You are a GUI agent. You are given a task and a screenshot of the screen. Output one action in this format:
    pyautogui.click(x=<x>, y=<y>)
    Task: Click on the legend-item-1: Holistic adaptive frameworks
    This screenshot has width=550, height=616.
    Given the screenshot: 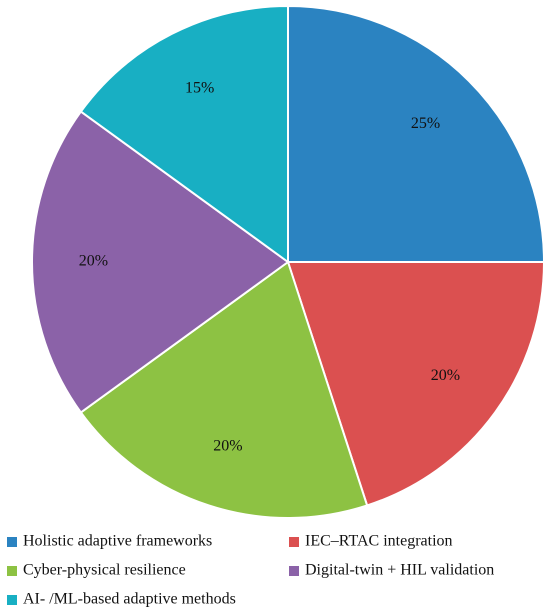 What is the action you would take?
    pyautogui.click(x=109, y=541)
    